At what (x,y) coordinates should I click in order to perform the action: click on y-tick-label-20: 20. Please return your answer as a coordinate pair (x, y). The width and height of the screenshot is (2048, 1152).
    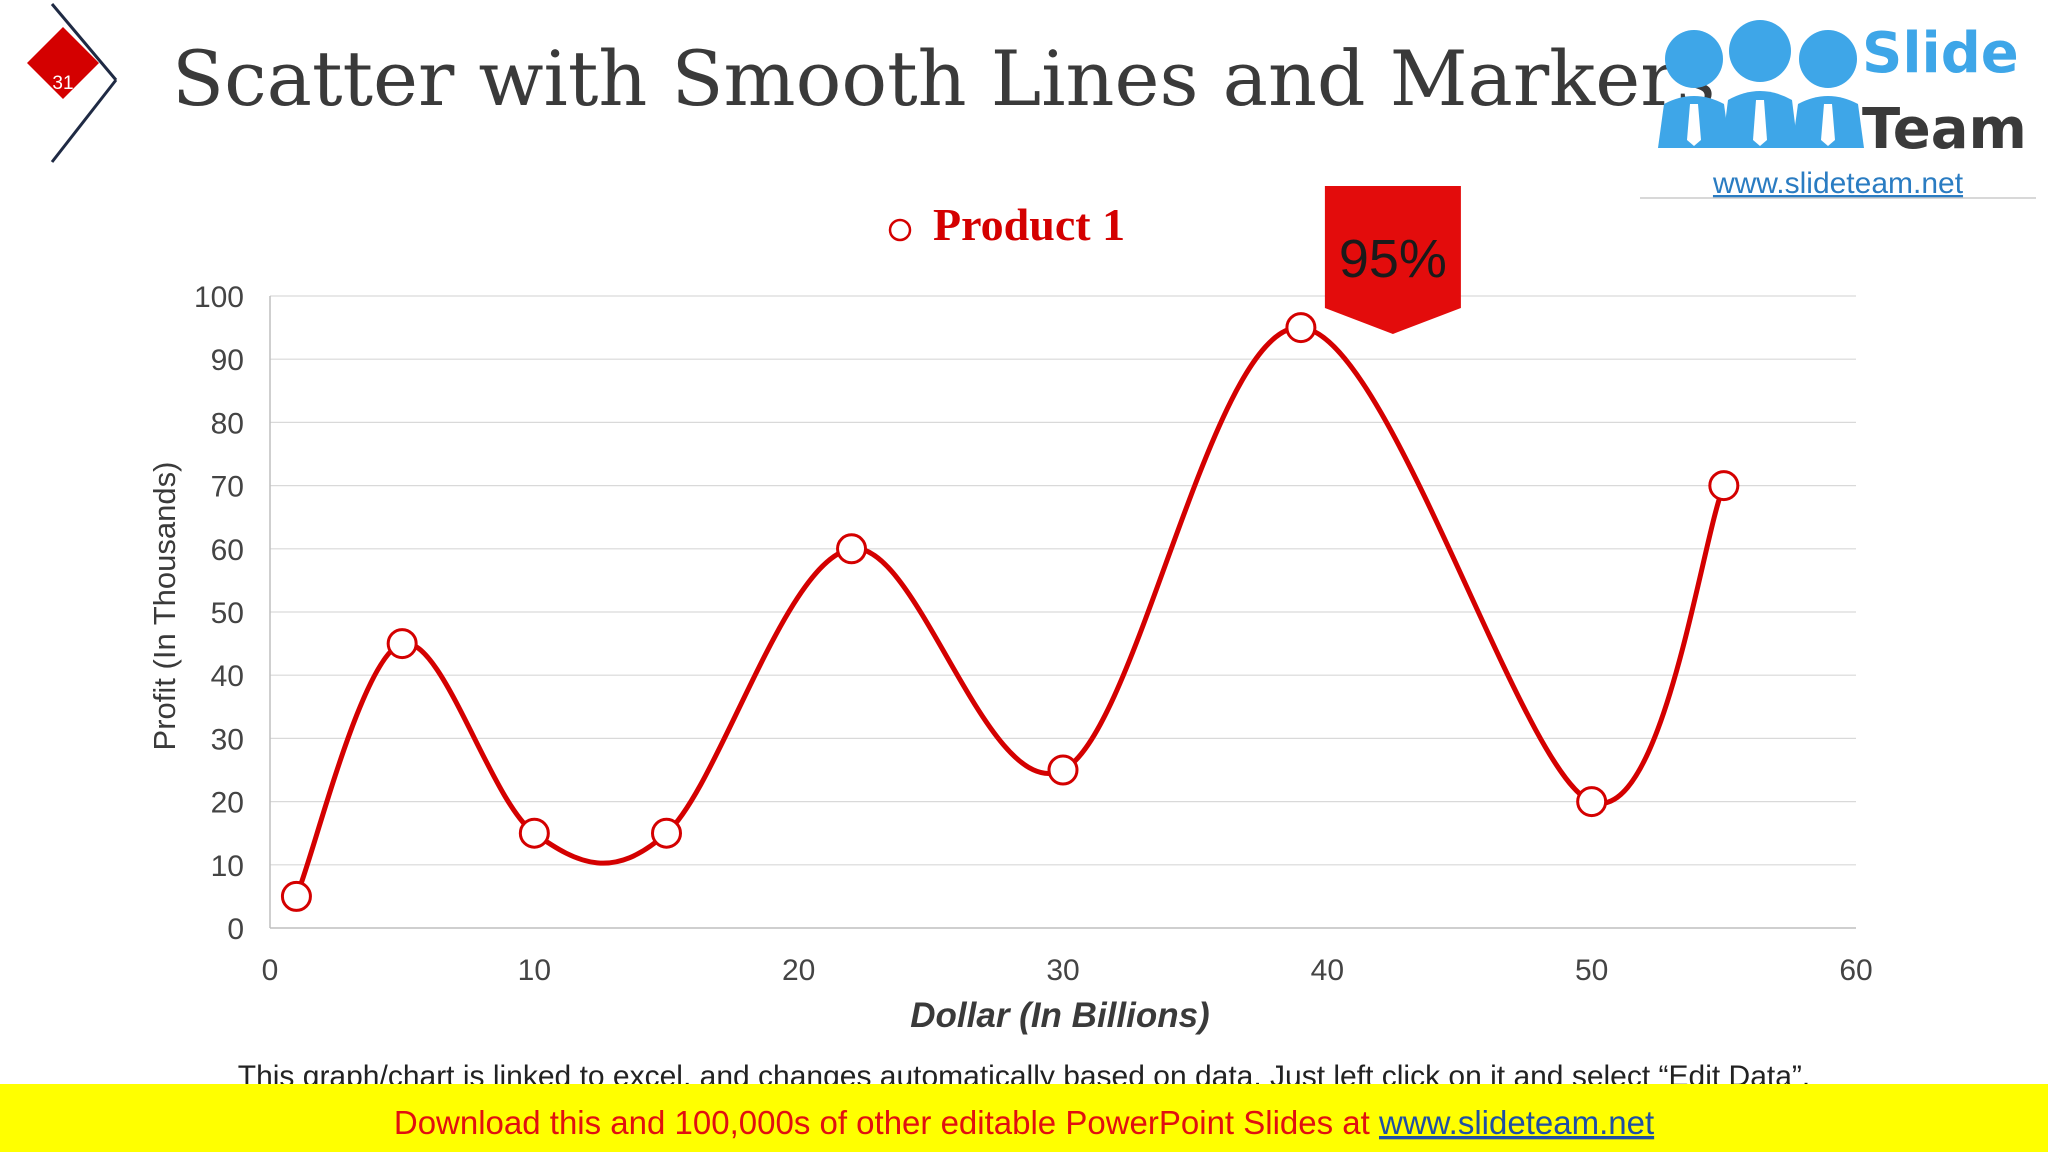
    Looking at the image, I should click on (227, 803).